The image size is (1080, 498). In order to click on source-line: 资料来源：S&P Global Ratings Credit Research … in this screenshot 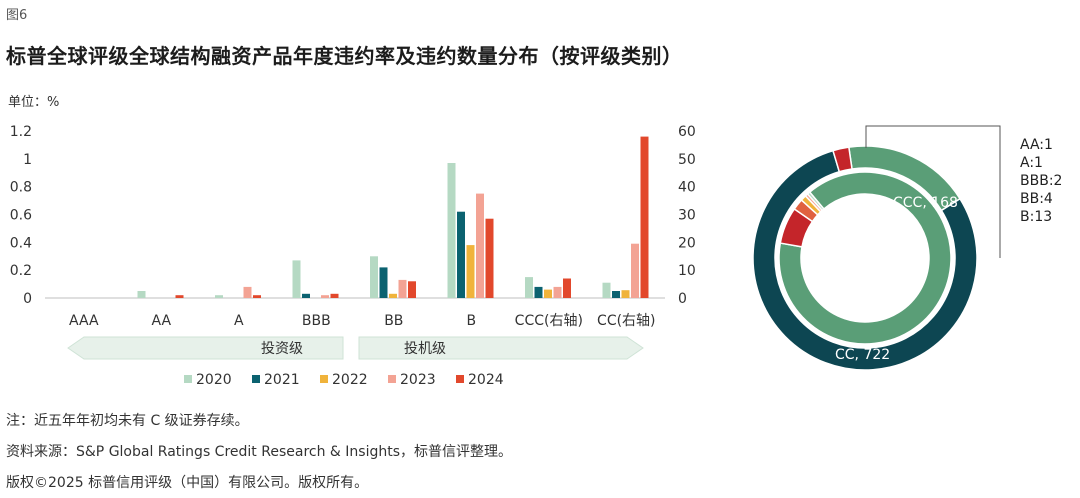, I will do `click(259, 452)`.